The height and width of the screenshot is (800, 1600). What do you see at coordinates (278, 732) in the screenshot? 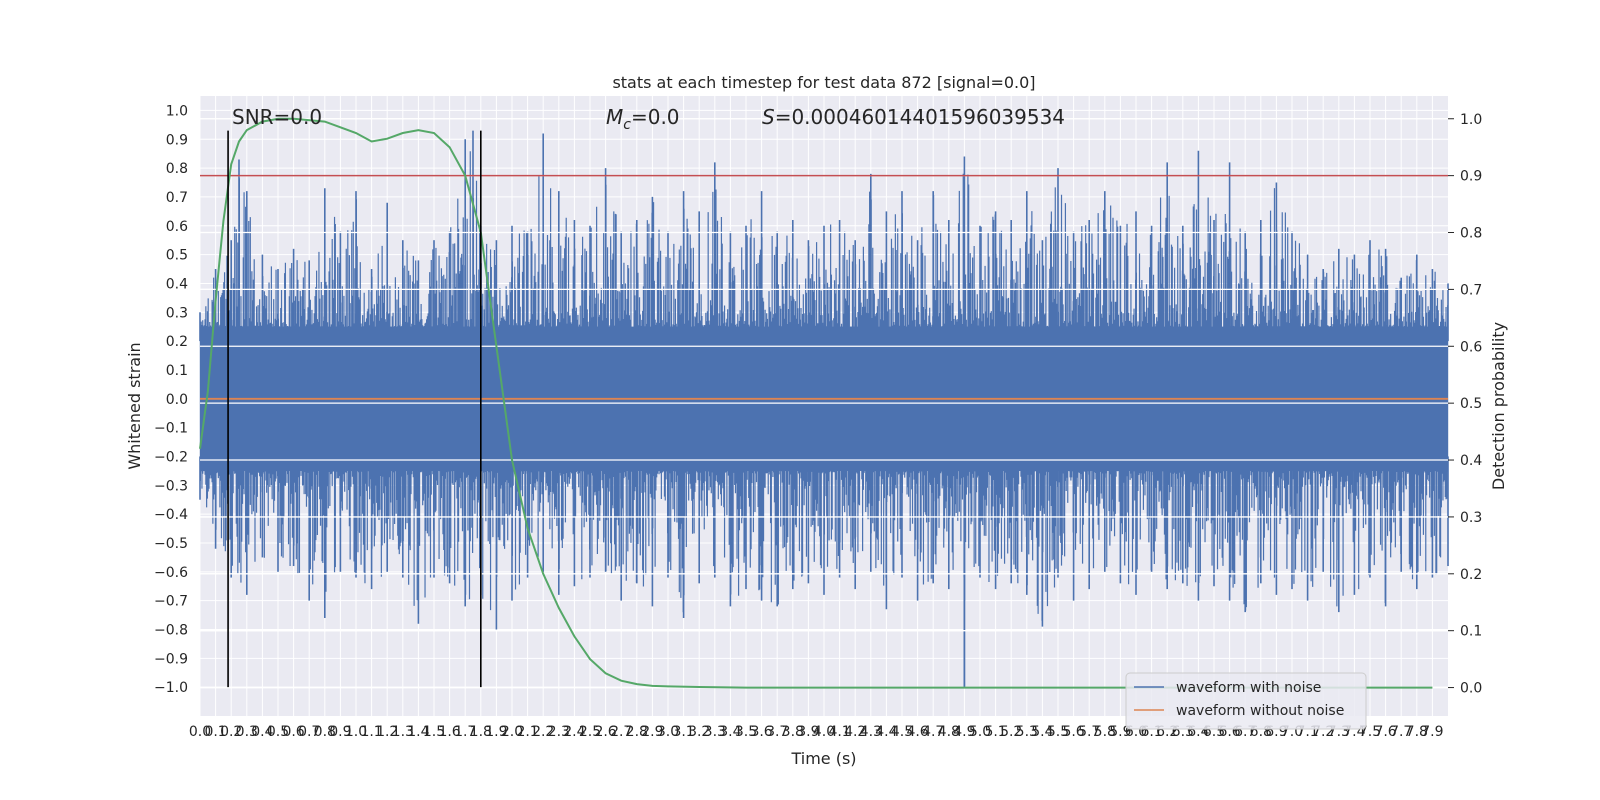
I see `x-tick-label: 0.5` at bounding box center [278, 732].